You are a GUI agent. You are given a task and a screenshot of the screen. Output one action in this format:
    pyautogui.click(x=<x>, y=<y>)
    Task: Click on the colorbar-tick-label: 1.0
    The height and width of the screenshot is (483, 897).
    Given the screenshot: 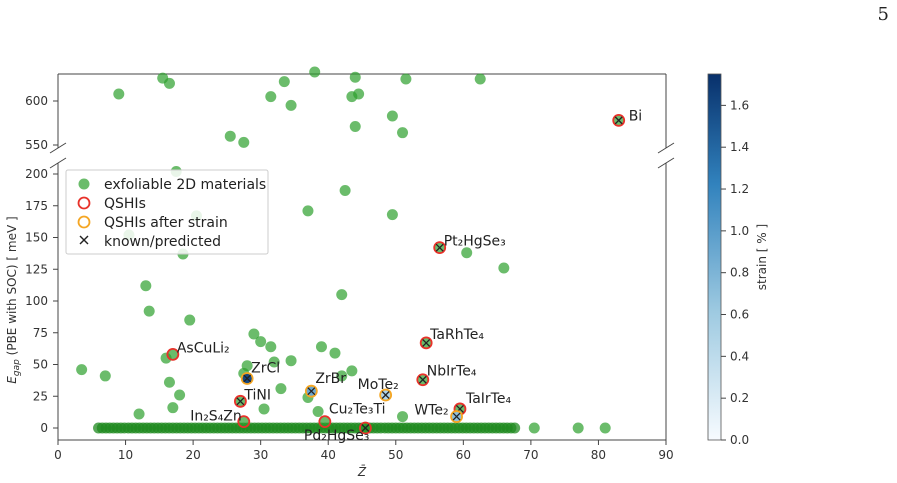 What is the action you would take?
    pyautogui.click(x=739, y=231)
    